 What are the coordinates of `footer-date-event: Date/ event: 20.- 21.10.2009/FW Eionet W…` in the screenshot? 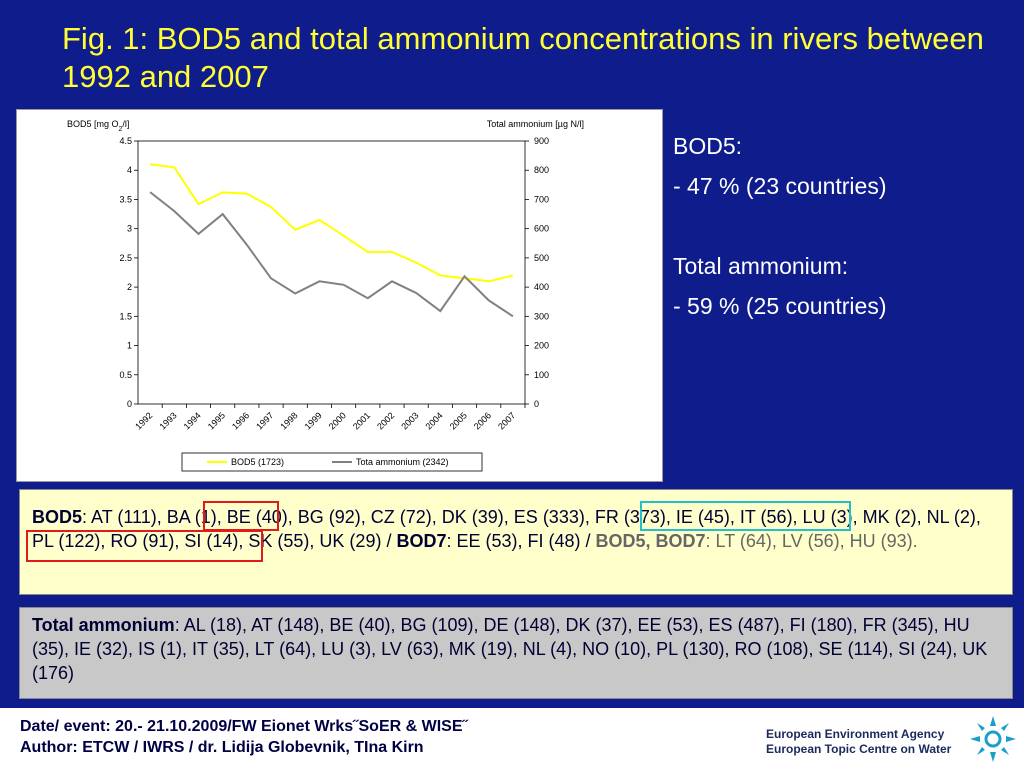 It's located at (244, 726).